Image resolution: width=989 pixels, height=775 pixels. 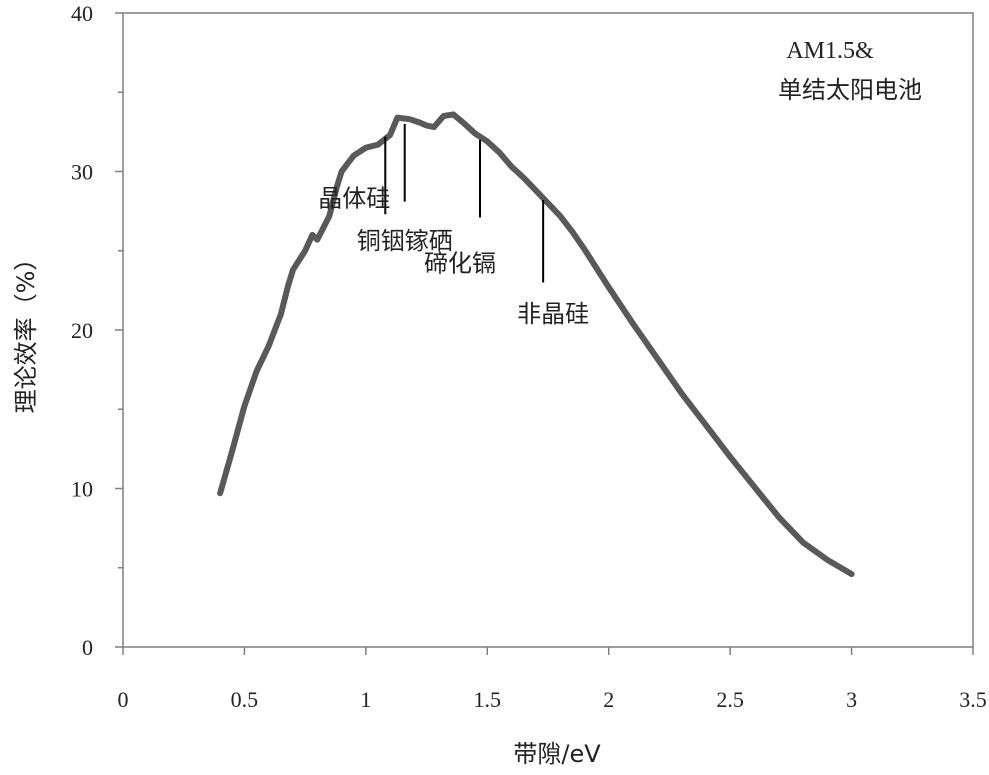 I want to click on x-tick-label: 2.5, so click(x=730, y=699).